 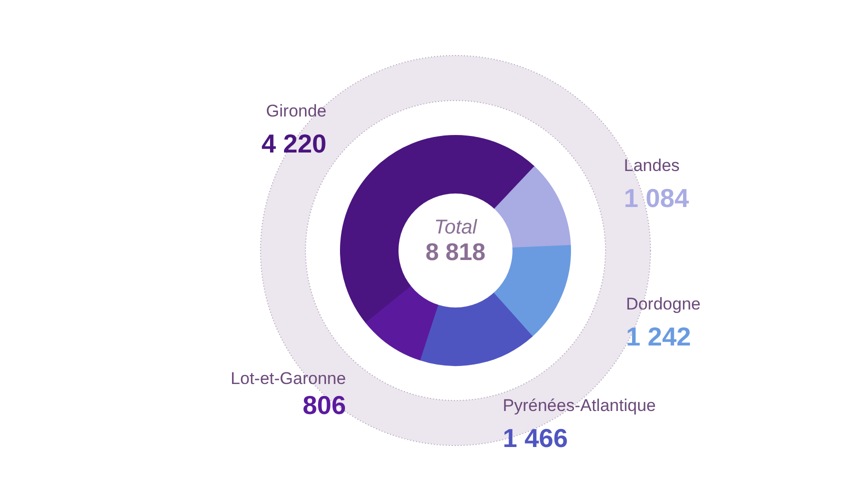 I want to click on data-label: 1 242, so click(x=659, y=336).